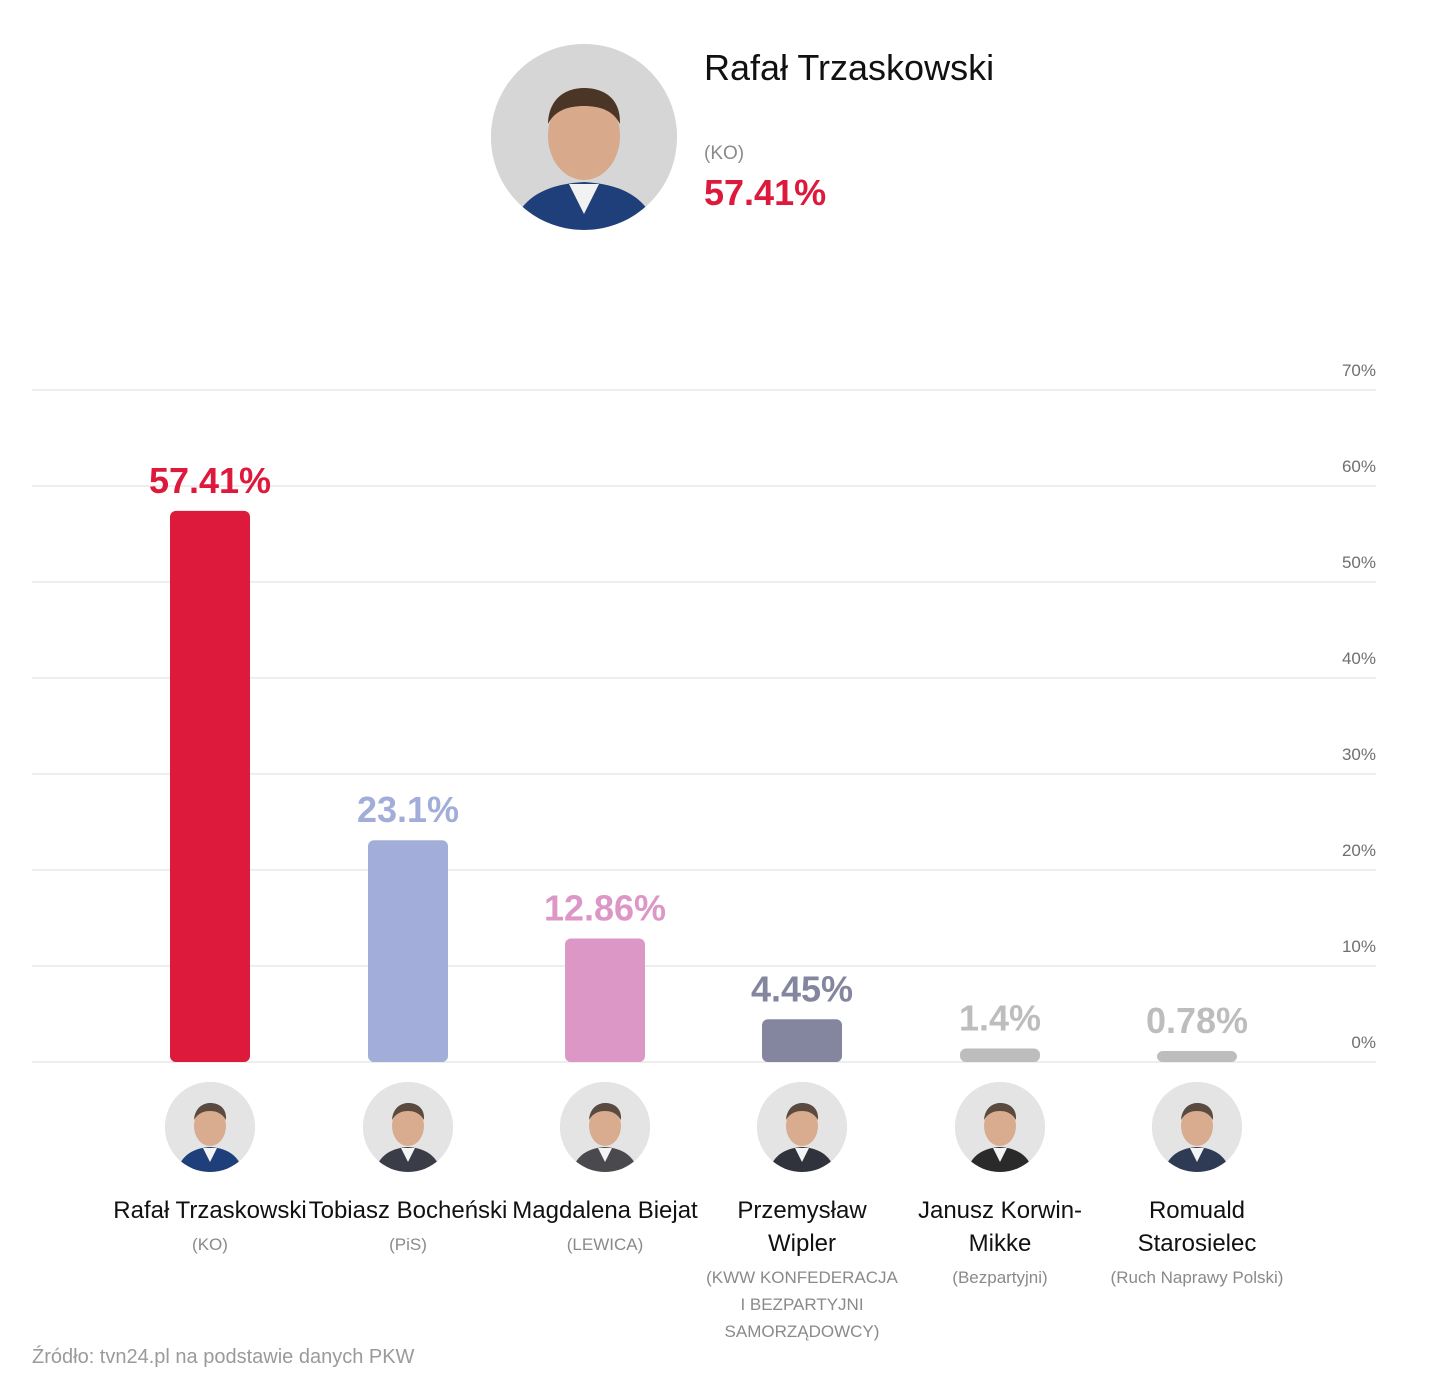  Describe the element at coordinates (765, 192) in the screenshot. I see `winner-value: 57.41%` at that location.